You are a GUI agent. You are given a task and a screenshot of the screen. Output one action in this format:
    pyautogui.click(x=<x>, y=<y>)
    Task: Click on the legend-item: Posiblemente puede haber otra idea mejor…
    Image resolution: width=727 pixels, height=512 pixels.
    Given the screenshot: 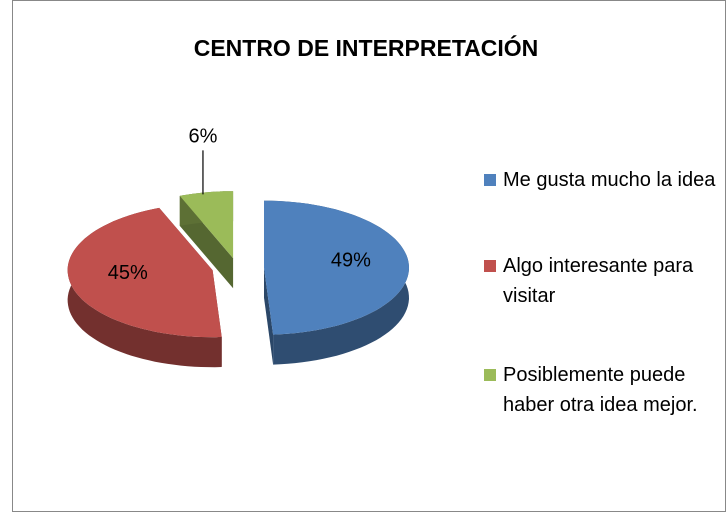 What is the action you would take?
    pyautogui.click(x=601, y=390)
    